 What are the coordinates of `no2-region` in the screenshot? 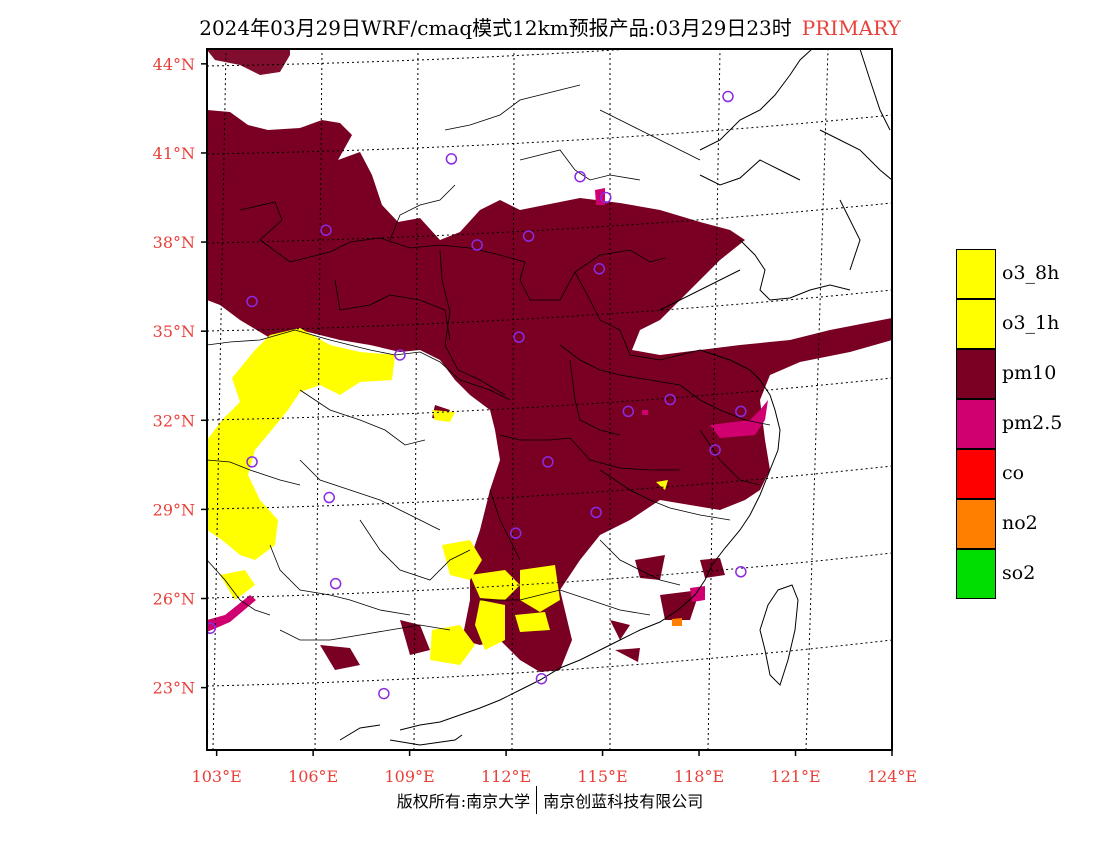 It's located at (677, 622).